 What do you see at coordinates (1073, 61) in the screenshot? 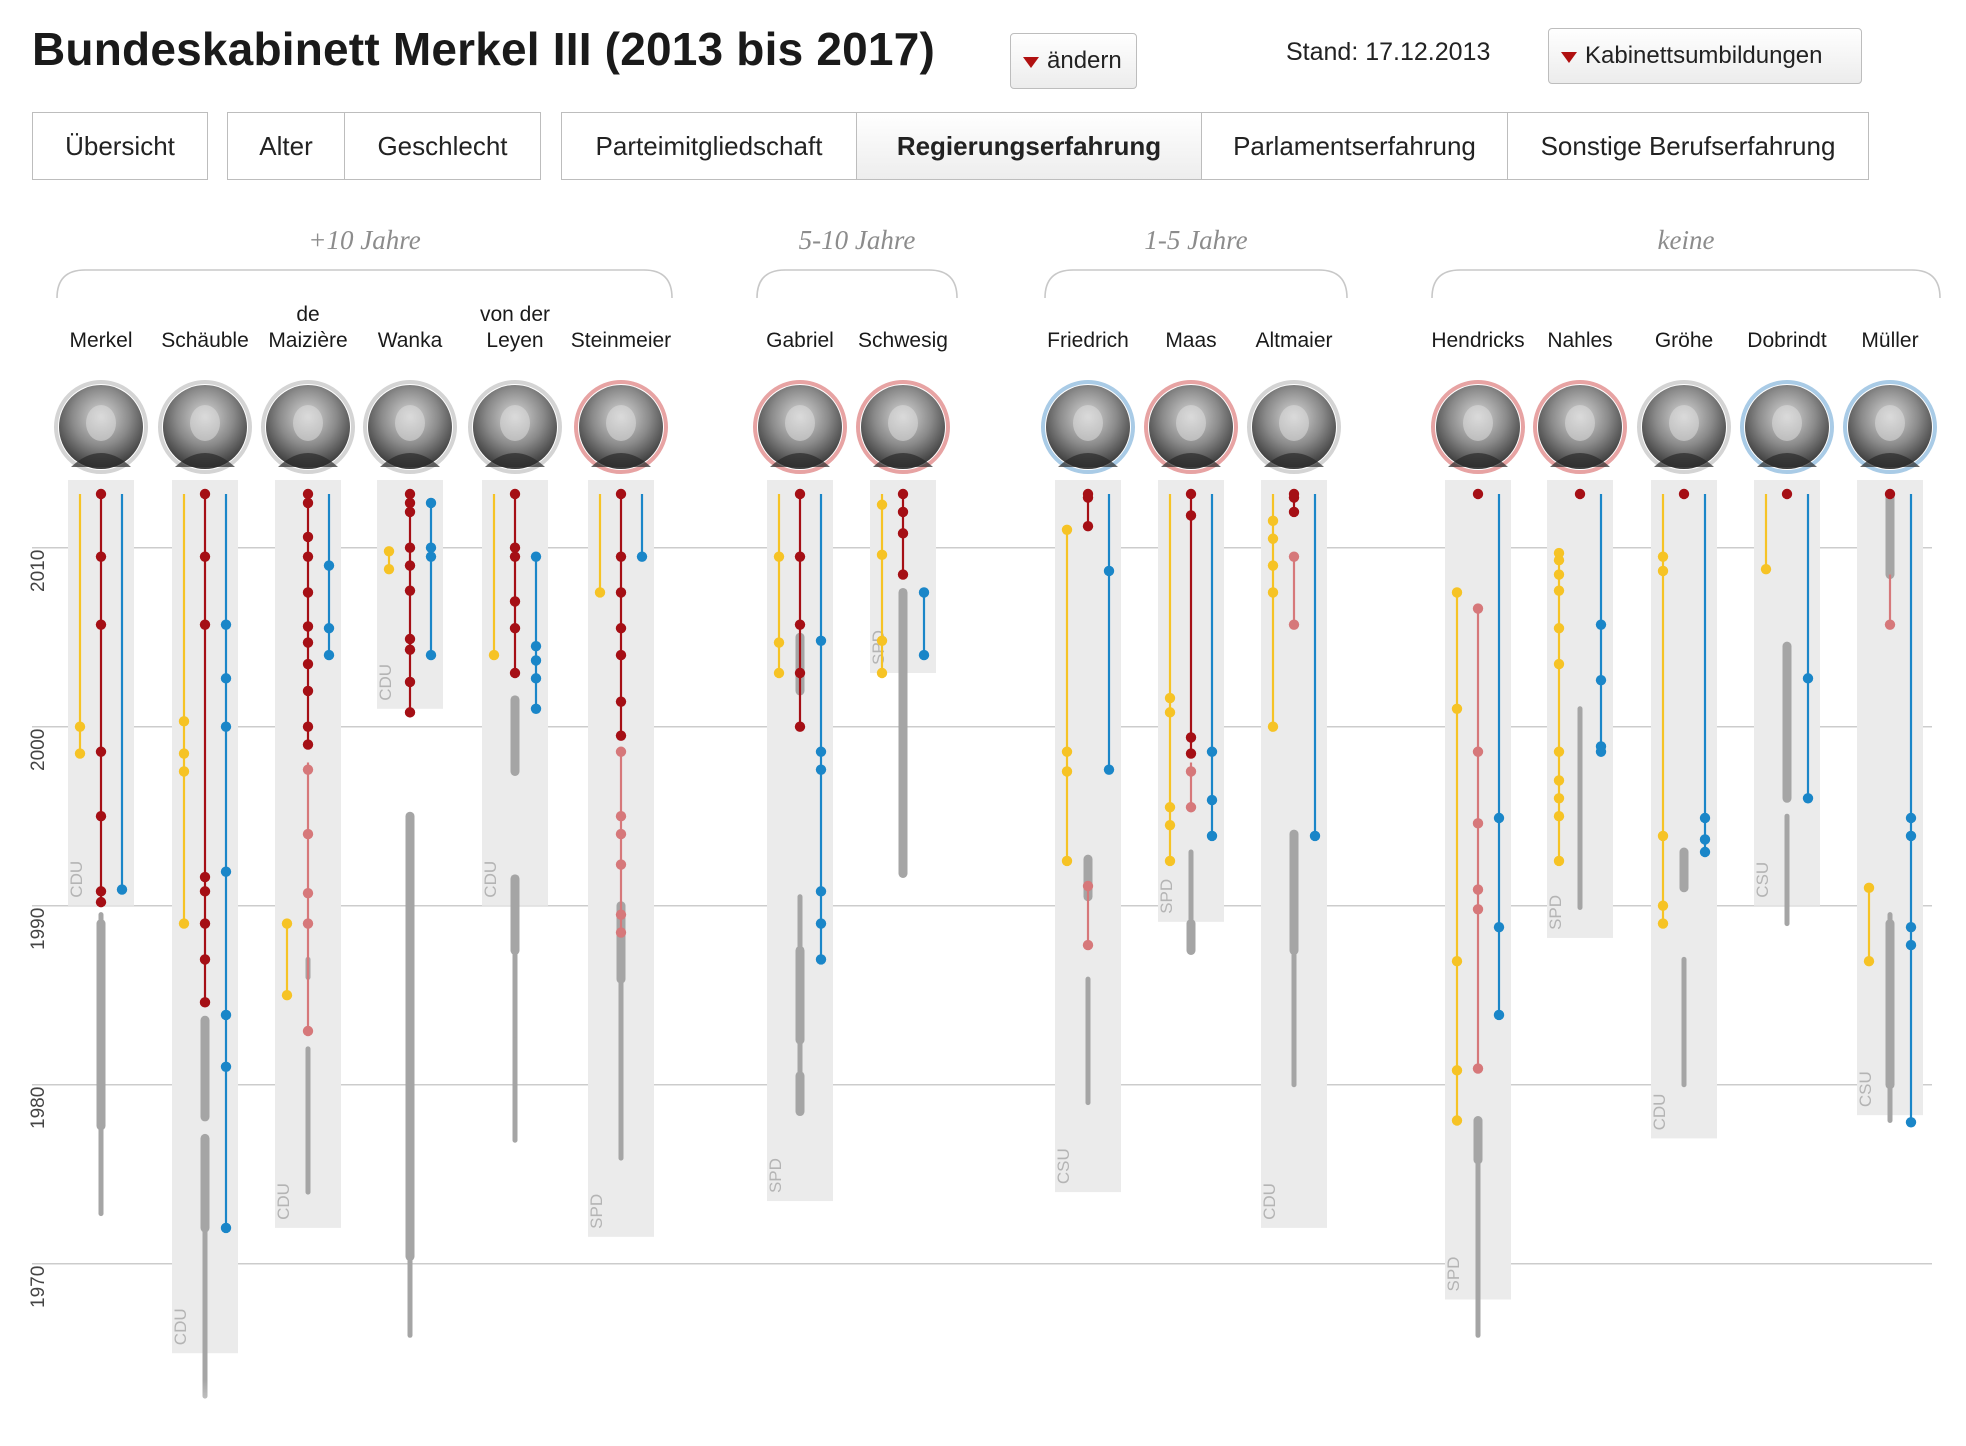
I see `change-cabinet-dropdown: ändern` at bounding box center [1073, 61].